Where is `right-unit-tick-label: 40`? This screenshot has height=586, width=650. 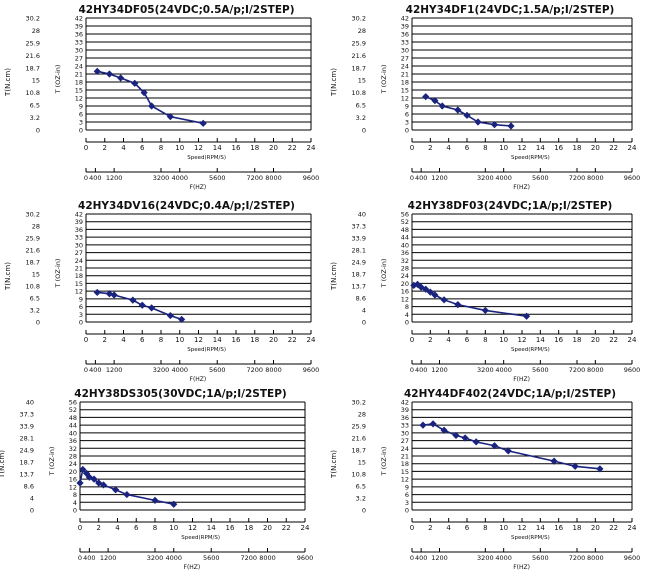
right-unit-tick-label: 40 is located at coordinates (73, 433).